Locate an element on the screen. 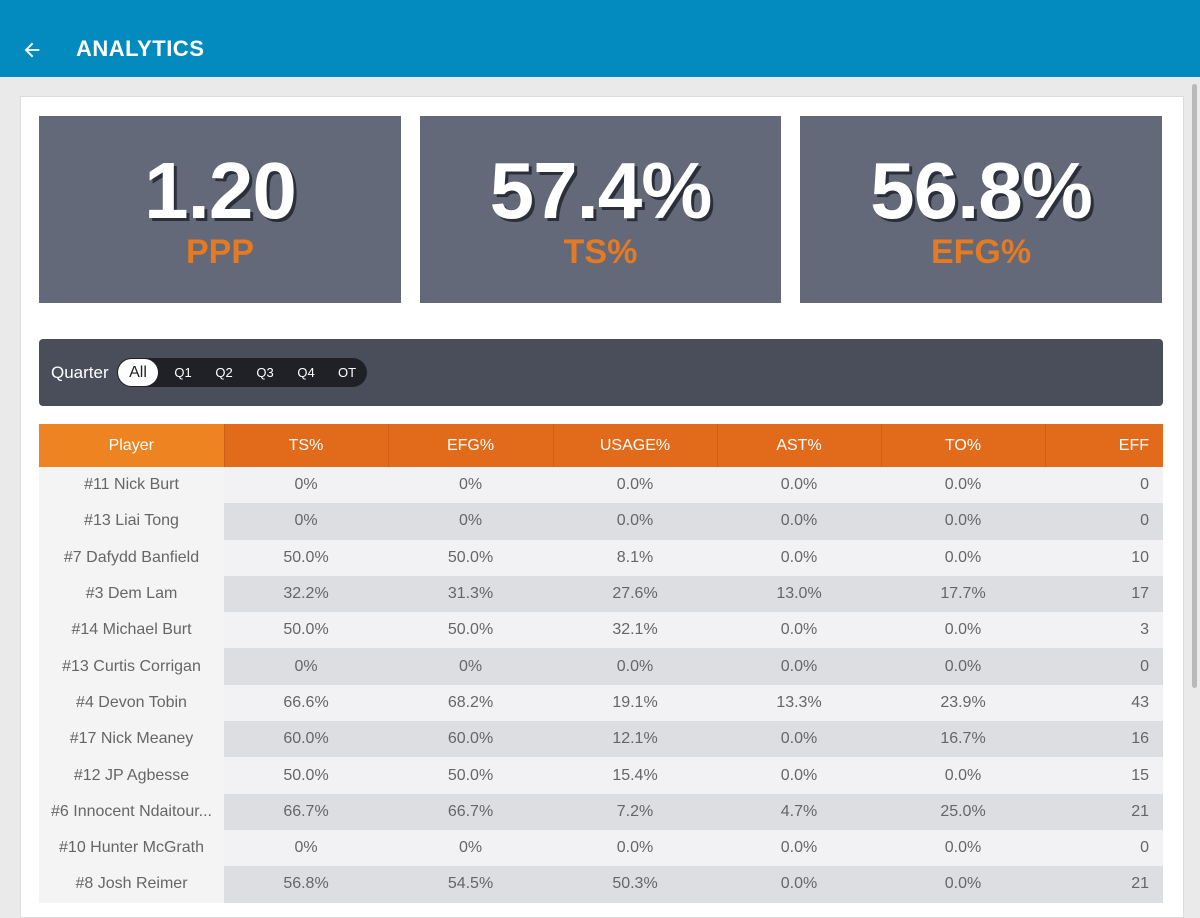 This screenshot has height=918, width=1200. stat-label: PPP is located at coordinates (220, 252).